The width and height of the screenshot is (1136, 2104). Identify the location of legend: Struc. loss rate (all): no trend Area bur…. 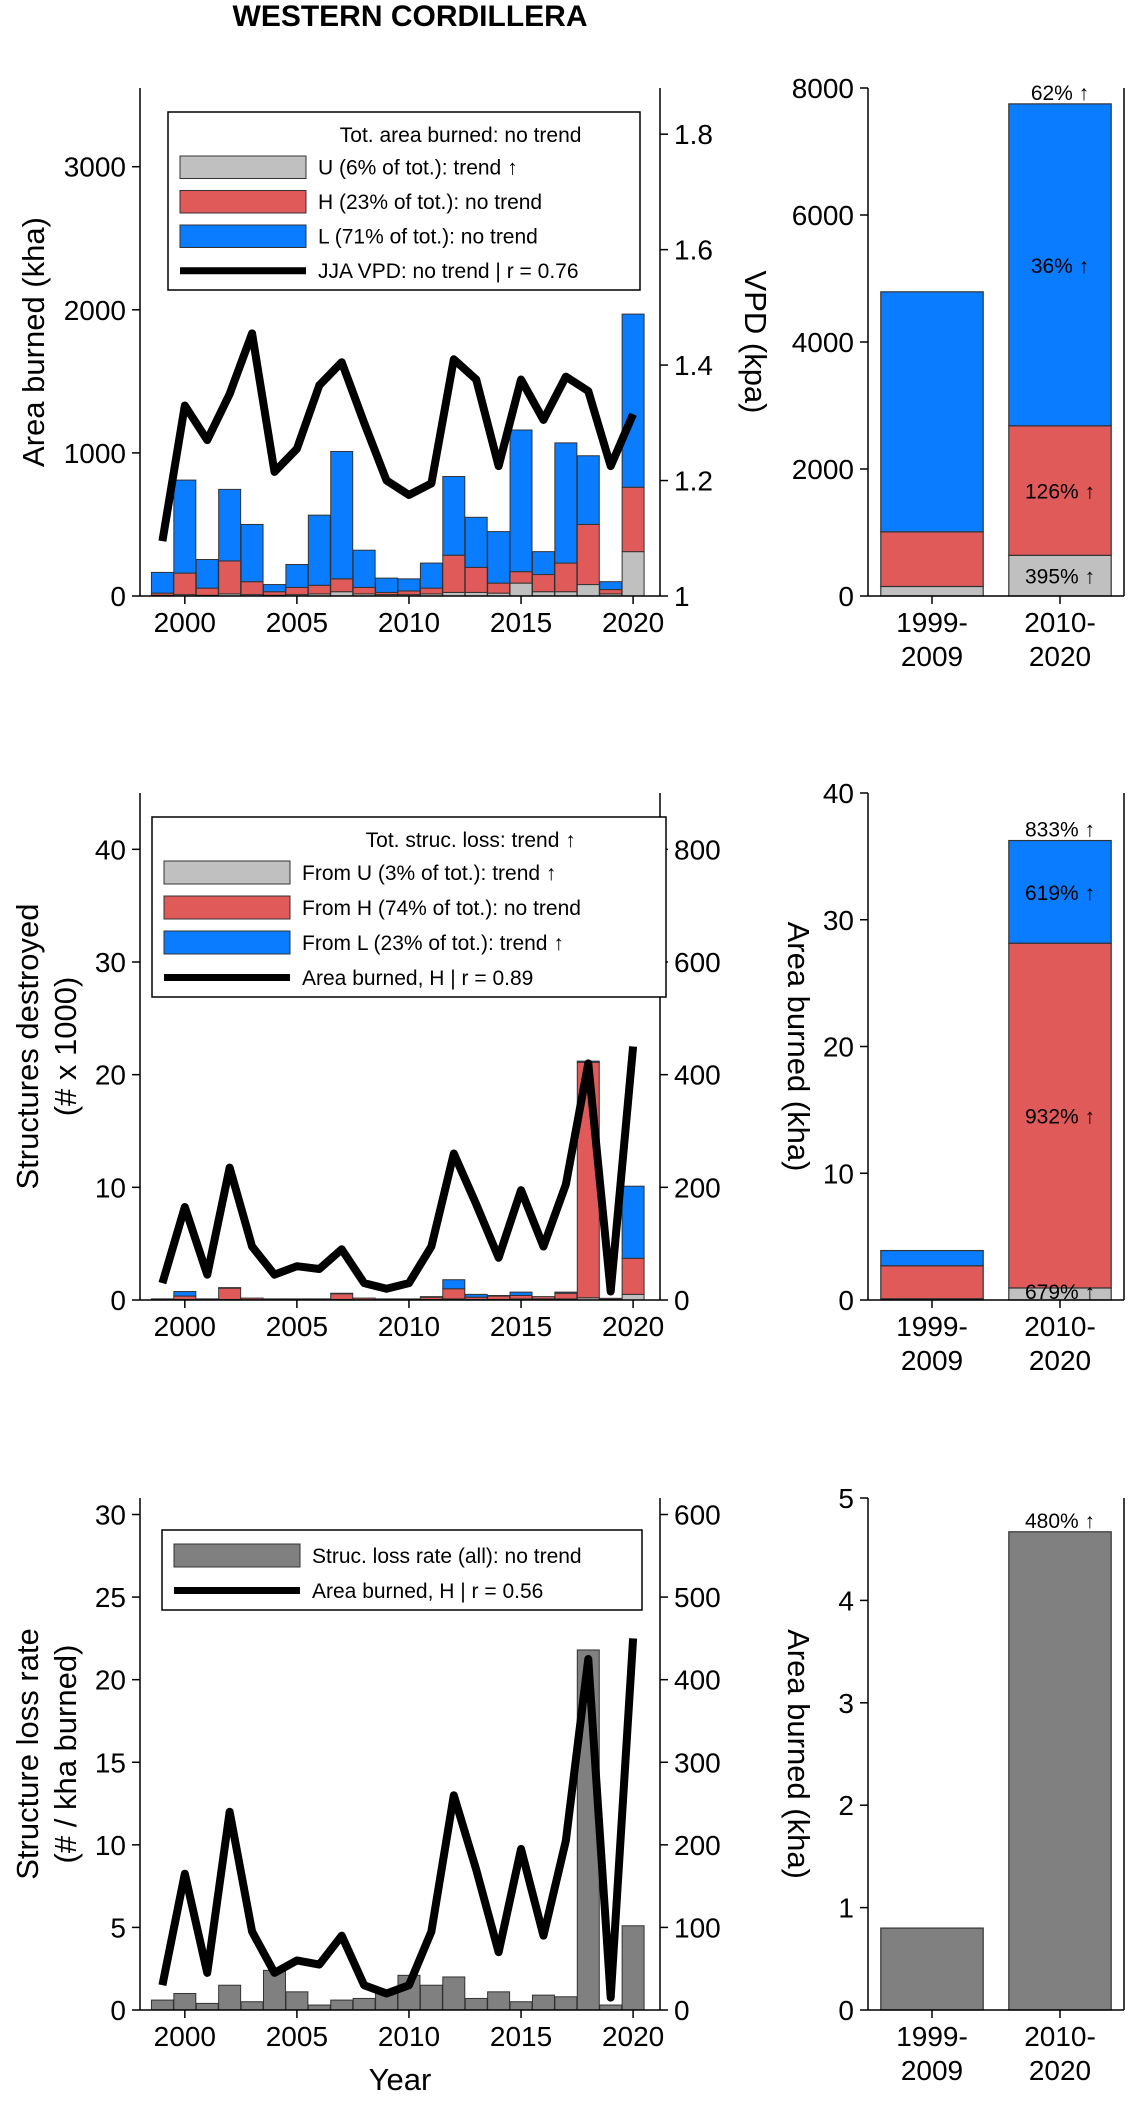
(402, 1570).